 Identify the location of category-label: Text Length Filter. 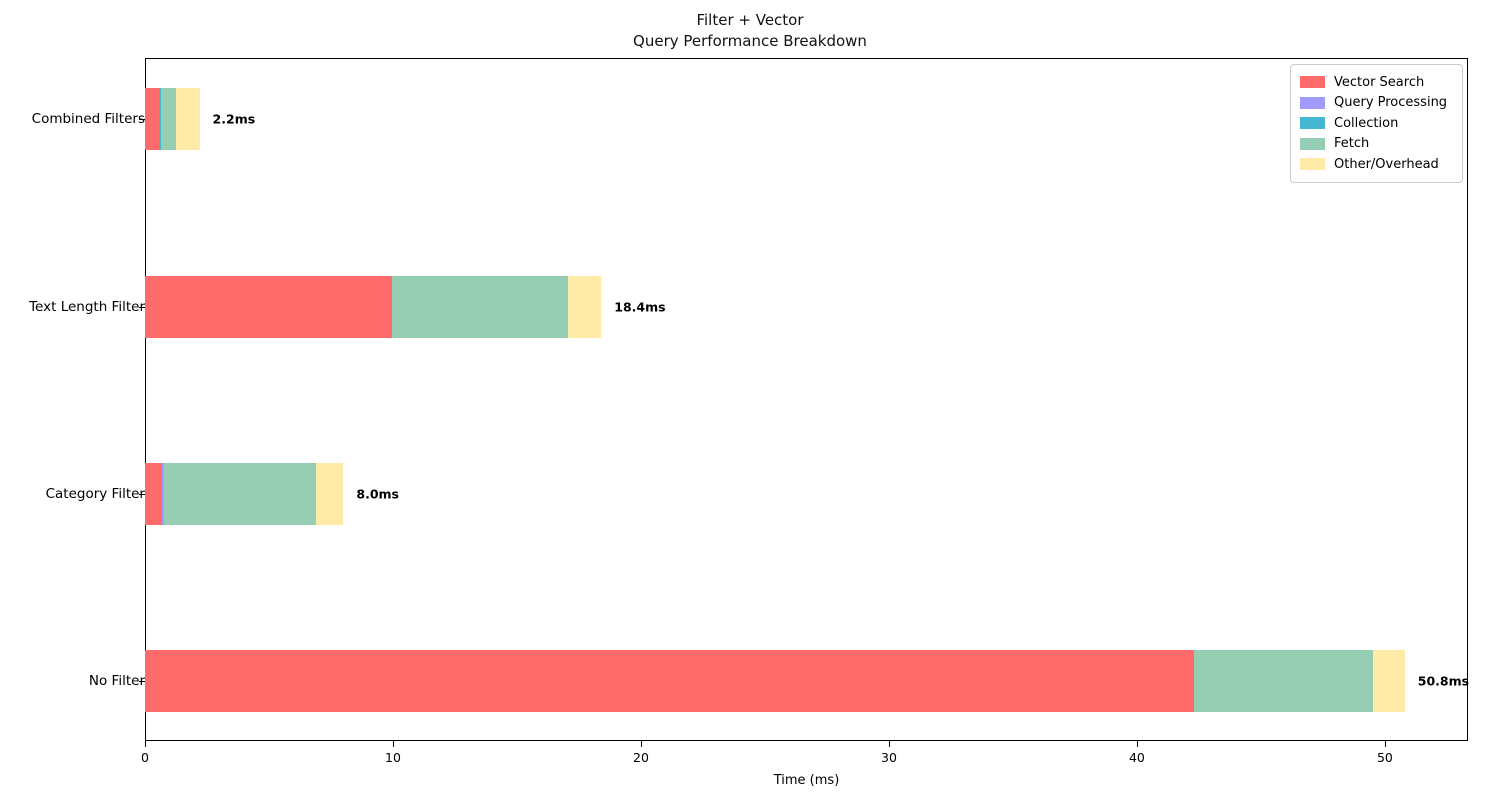
(87, 307).